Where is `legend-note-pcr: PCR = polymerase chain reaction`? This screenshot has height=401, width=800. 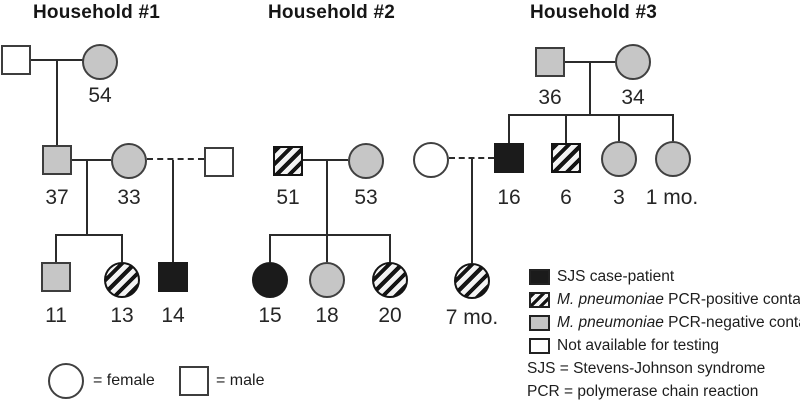 legend-note-pcr: PCR = polymerase chain reaction is located at coordinates (643, 391).